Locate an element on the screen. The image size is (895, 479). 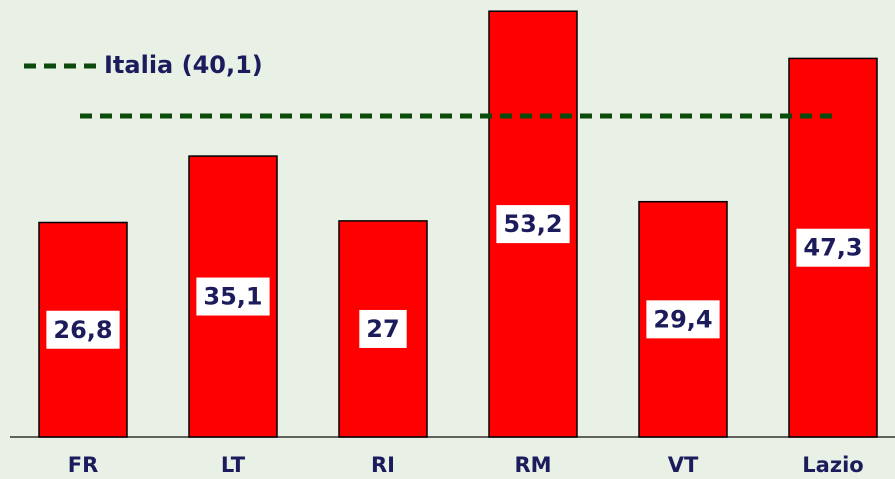
value-label: 27 is located at coordinates (382, 329).